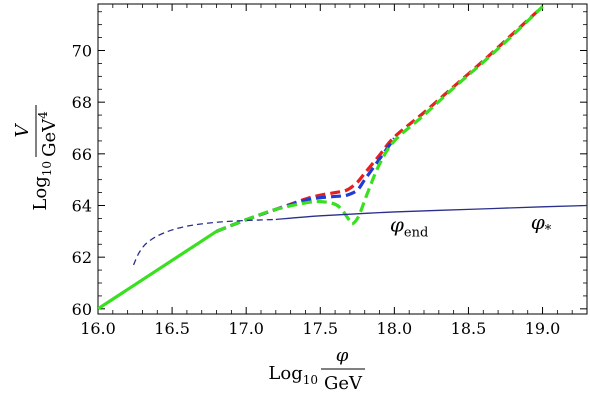 This screenshot has height=394, width=590. What do you see at coordinates (98, 328) in the screenshot?
I see `x-tick-label: 16.0` at bounding box center [98, 328].